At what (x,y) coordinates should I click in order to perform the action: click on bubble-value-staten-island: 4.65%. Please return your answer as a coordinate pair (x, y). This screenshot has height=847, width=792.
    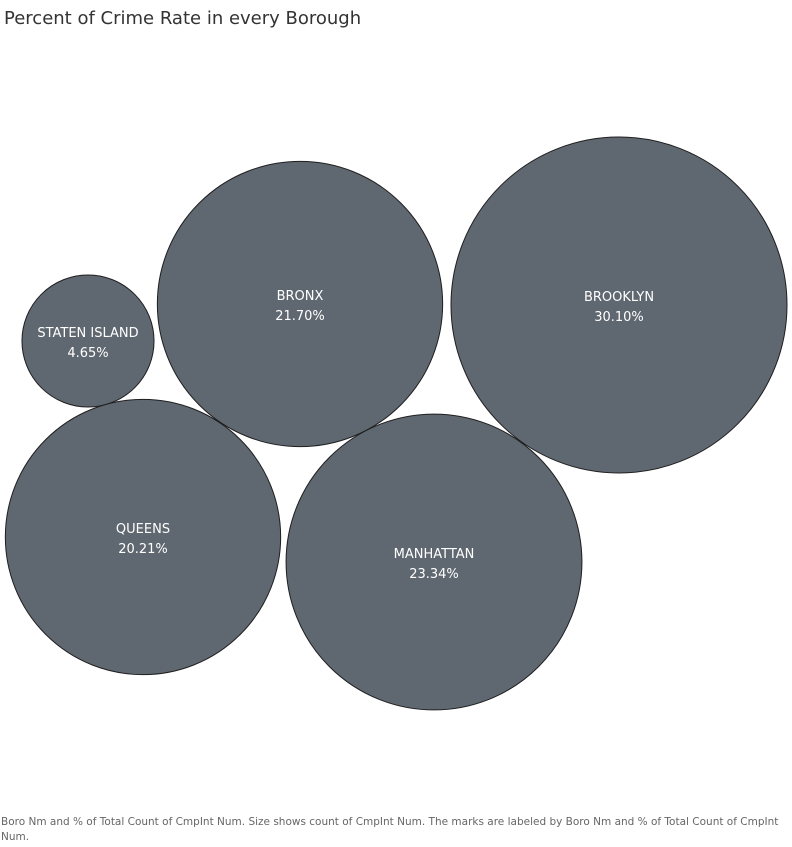
    Looking at the image, I should click on (87, 353).